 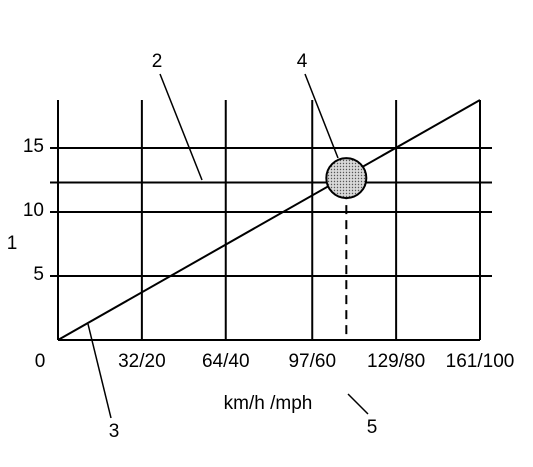 I want to click on callout-label: 2, so click(x=157, y=61).